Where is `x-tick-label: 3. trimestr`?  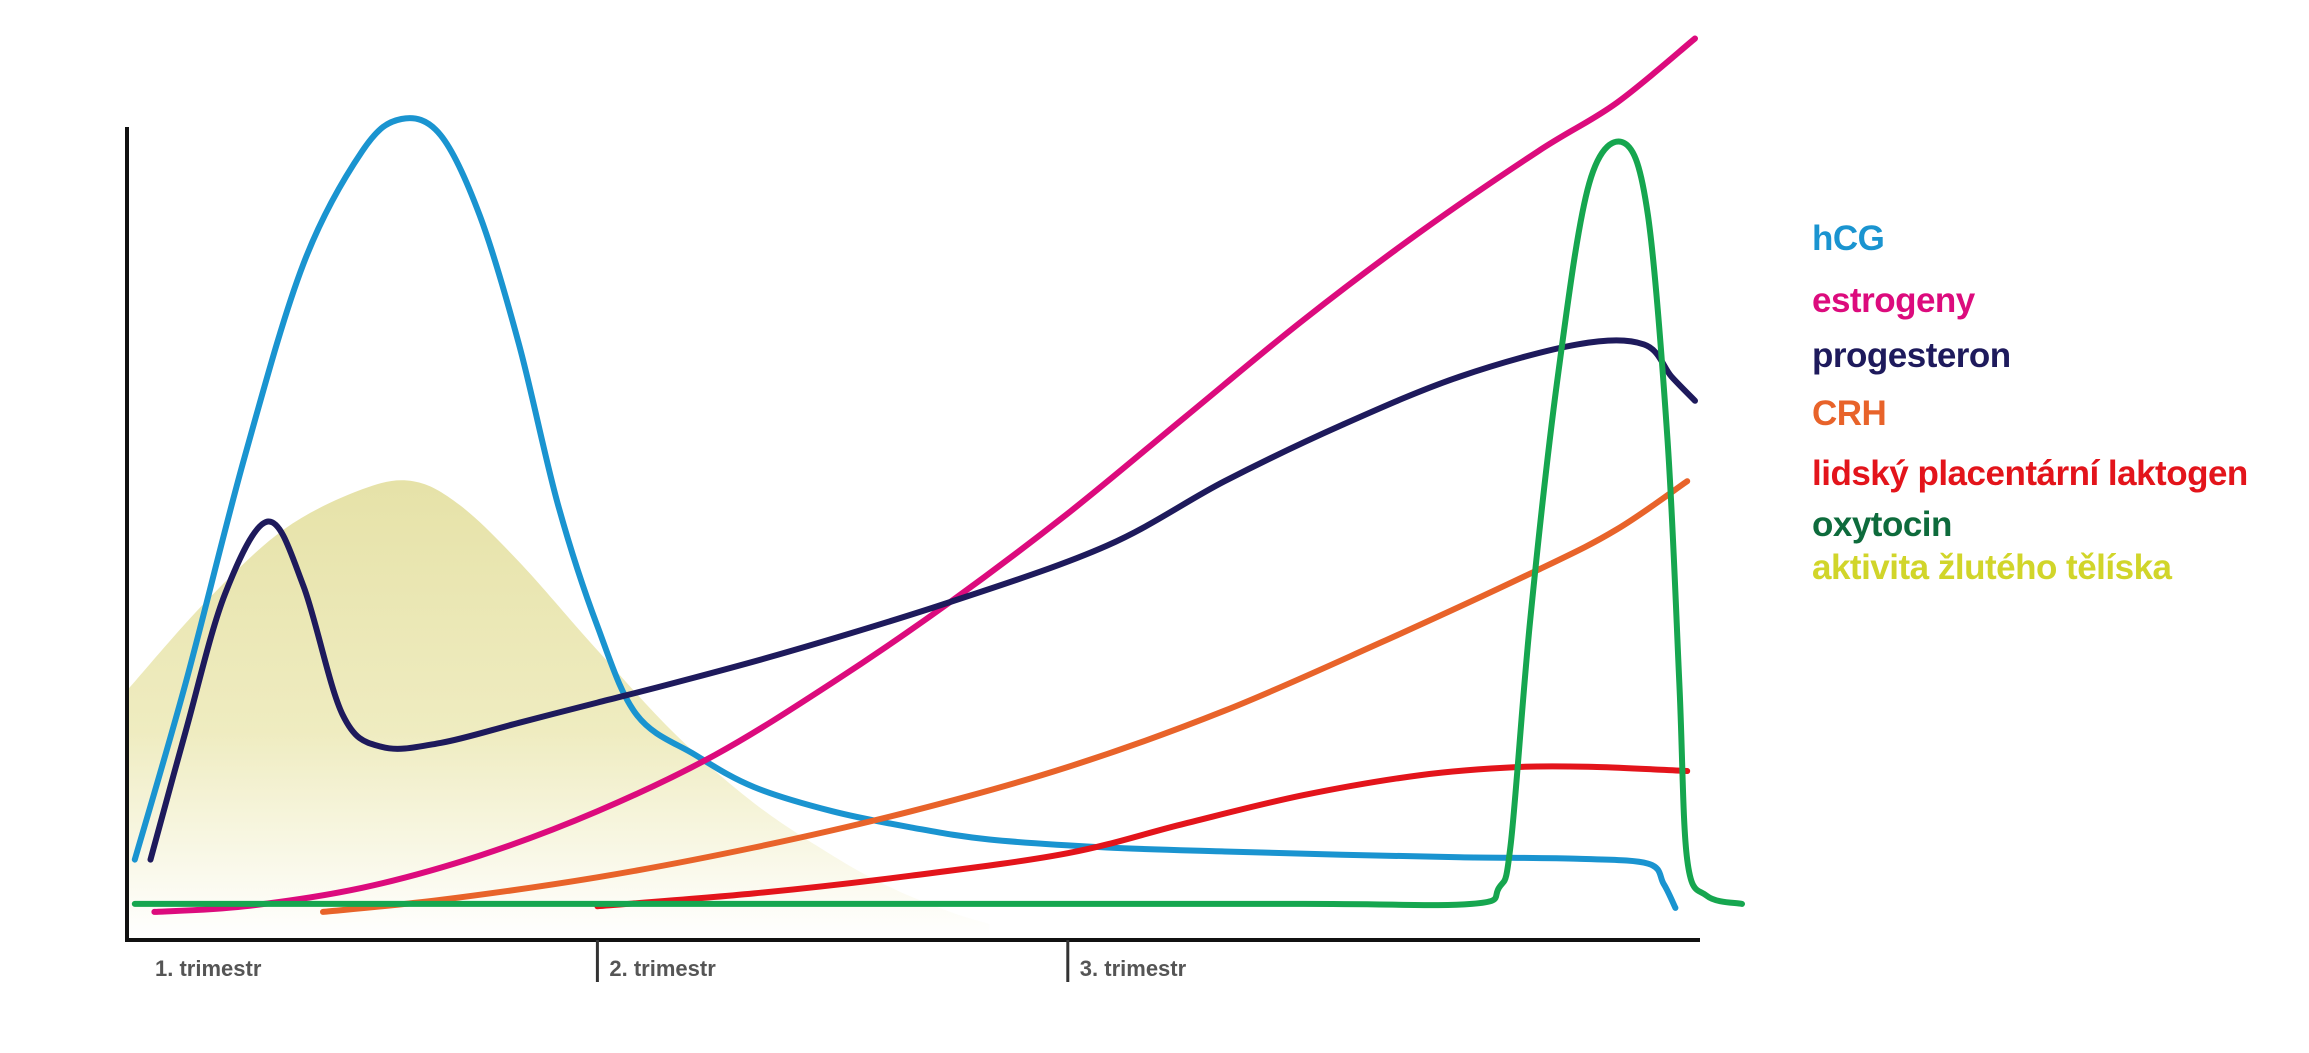
x-tick-label: 3. trimestr is located at coordinates (1133, 968).